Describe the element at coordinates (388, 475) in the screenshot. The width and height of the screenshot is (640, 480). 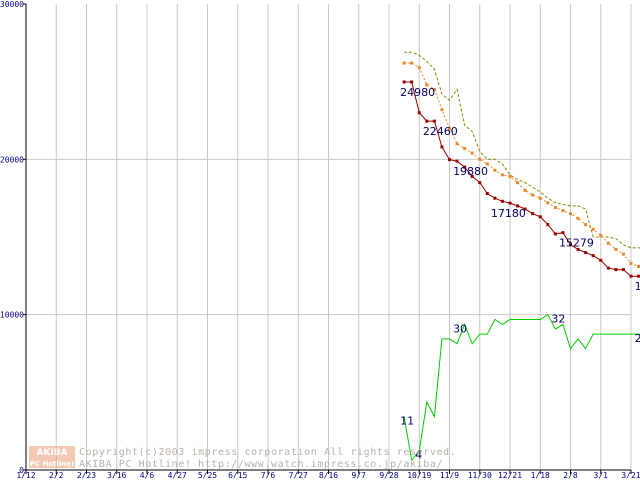
I see `x-tick-label: 9/28` at that location.